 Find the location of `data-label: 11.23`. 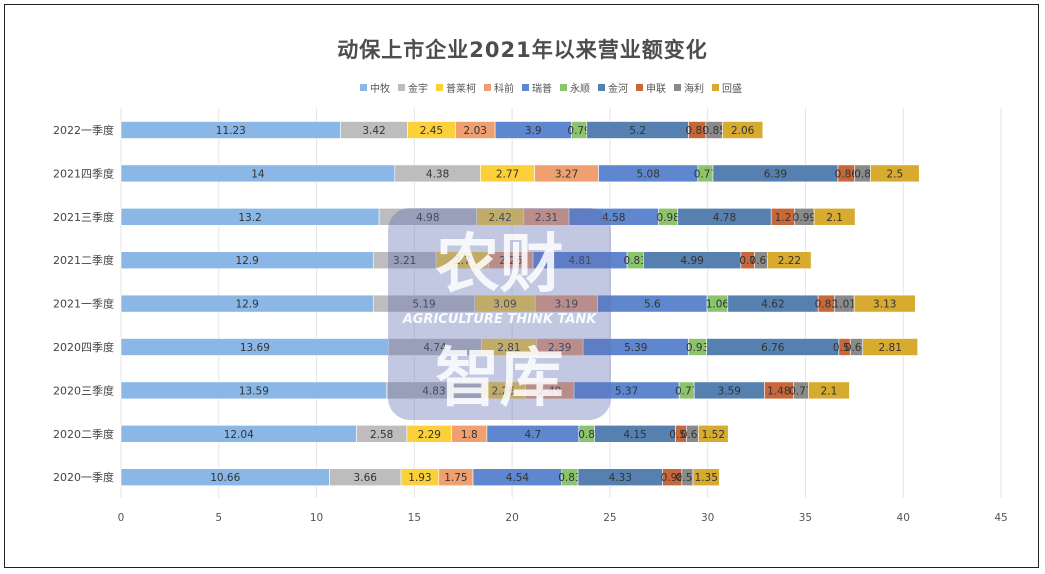

data-label: 11.23 is located at coordinates (231, 131).